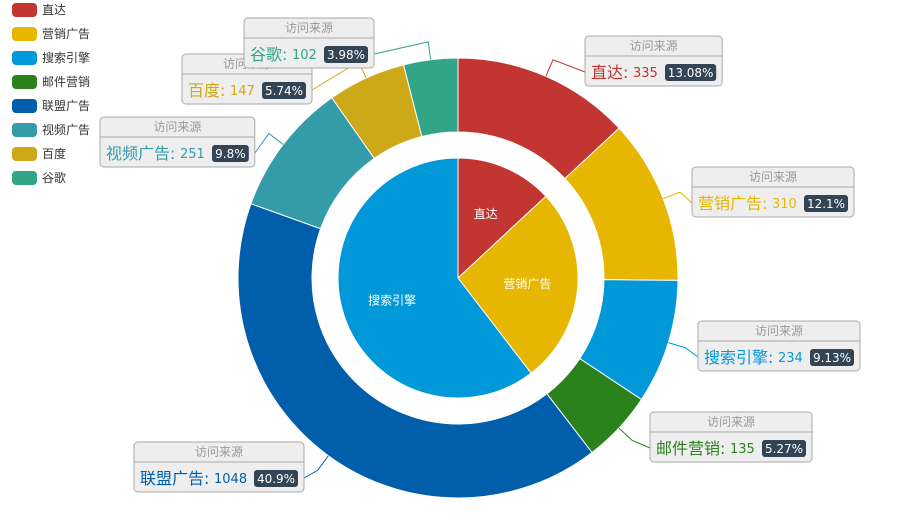 Image resolution: width=906 pixels, height=527 pixels. What do you see at coordinates (609, 72) in the screenshot?
I see `callout-name: 直达:` at bounding box center [609, 72].